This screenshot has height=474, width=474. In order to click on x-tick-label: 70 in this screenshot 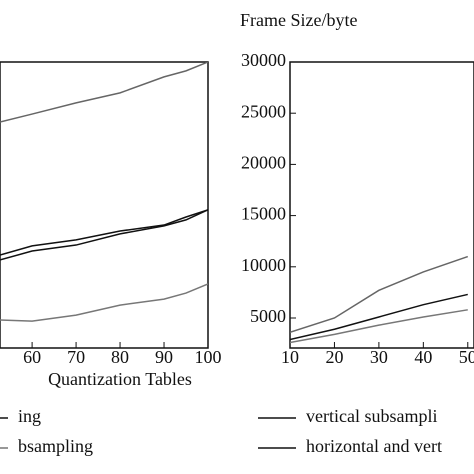, I will do `click(76, 357)`.